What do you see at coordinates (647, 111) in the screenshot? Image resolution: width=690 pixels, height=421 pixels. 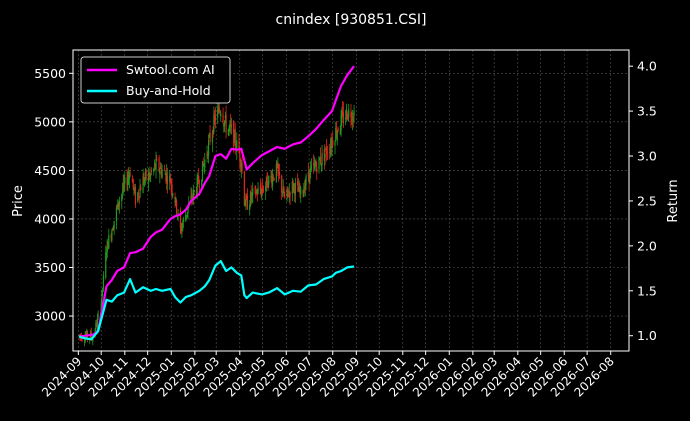 I see `y-tick-label-right: 3.5` at bounding box center [647, 111].